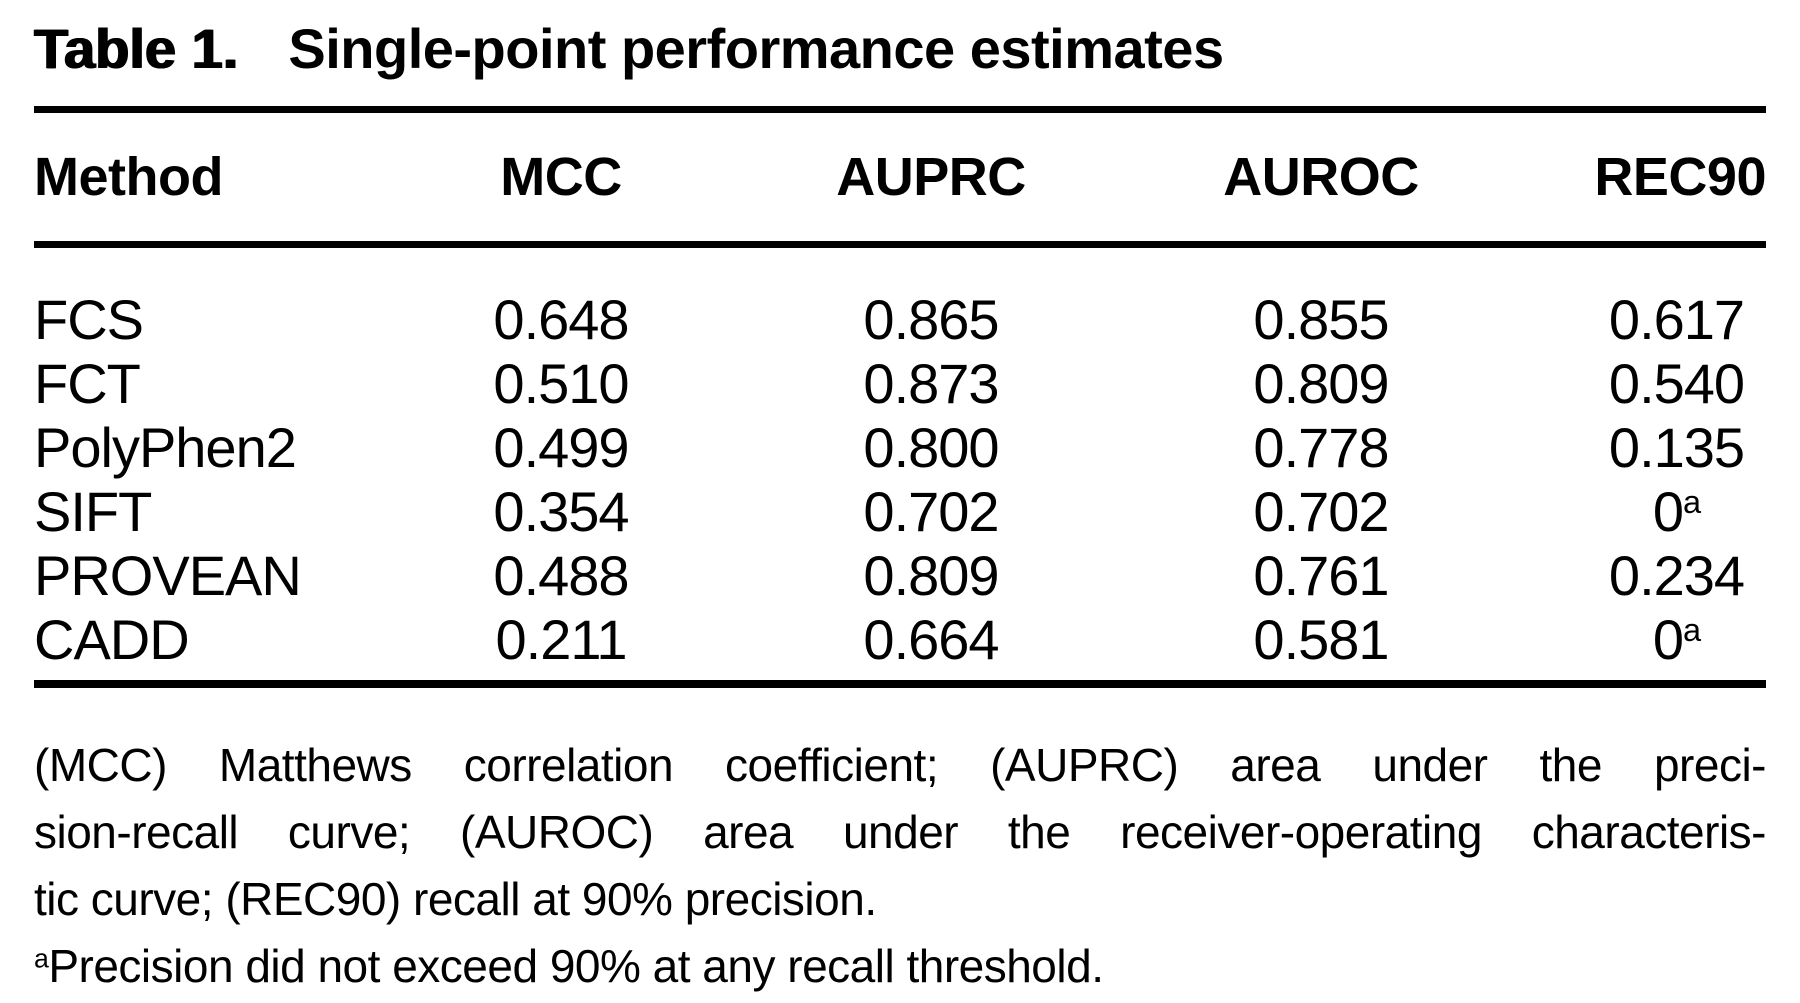  Describe the element at coordinates (900, 244) in the screenshot. I see `rule-below-header` at that location.